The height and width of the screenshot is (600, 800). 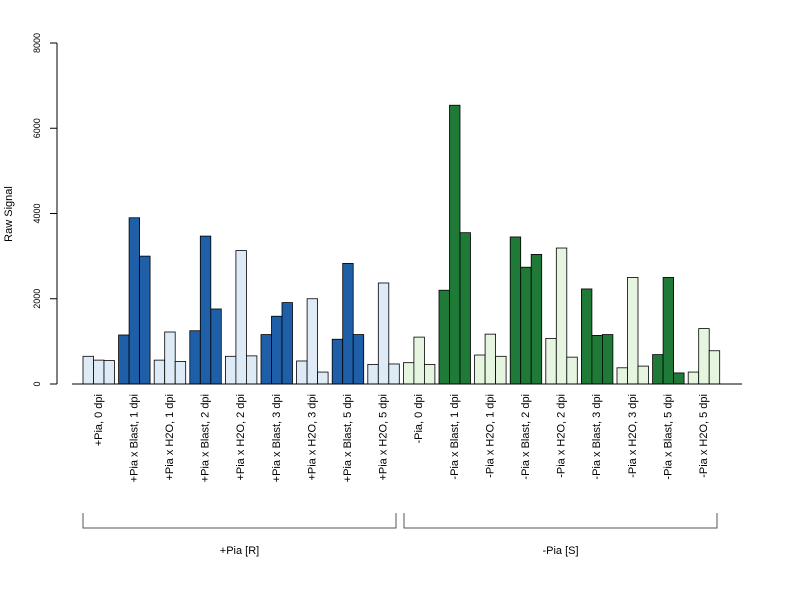 What do you see at coordinates (455, 437) in the screenshot?
I see `category-label: -Pia x Blast, 1 dpi` at bounding box center [455, 437].